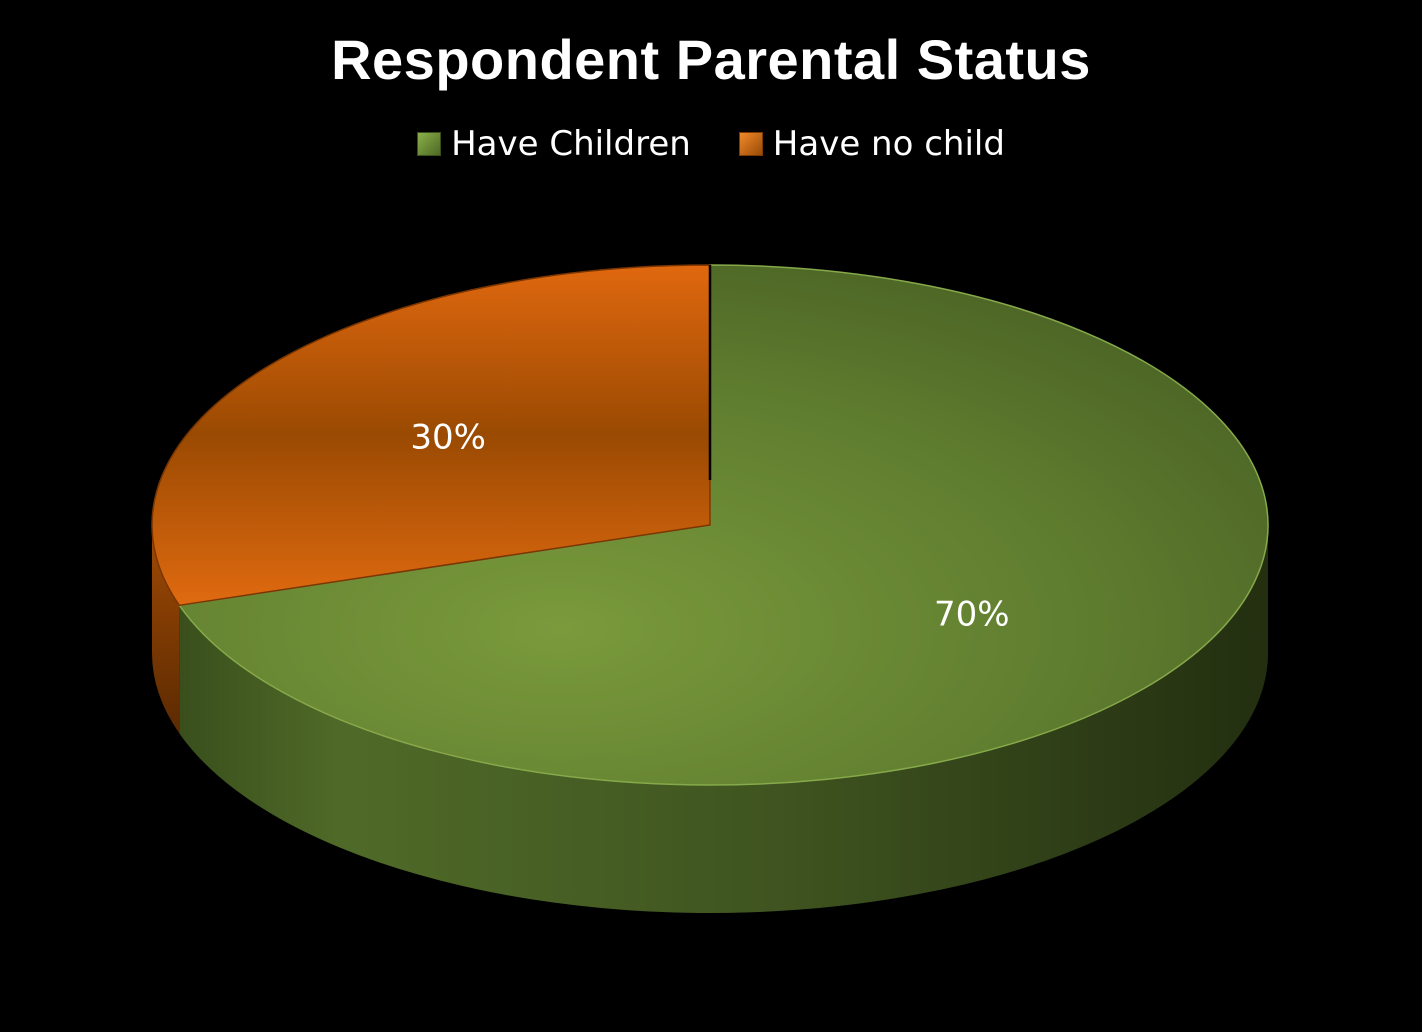 Image resolution: width=1422 pixels, height=1032 pixels. I want to click on chart-title: Respondent Parental Status, so click(711, 59).